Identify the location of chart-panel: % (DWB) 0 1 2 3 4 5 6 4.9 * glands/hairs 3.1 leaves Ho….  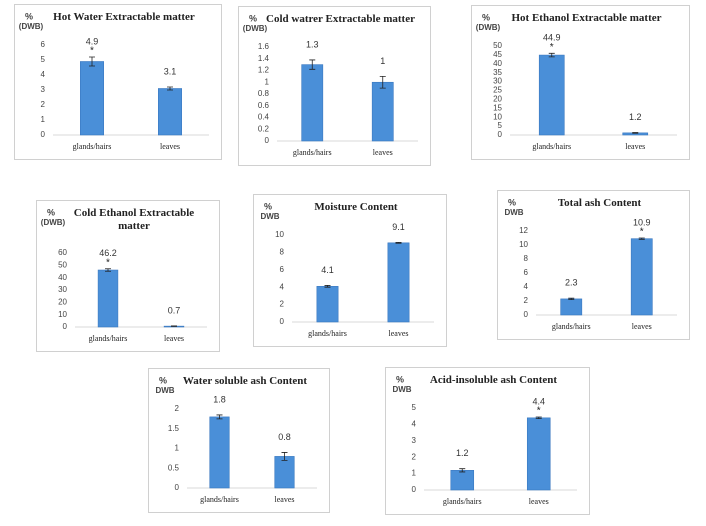
(118, 82).